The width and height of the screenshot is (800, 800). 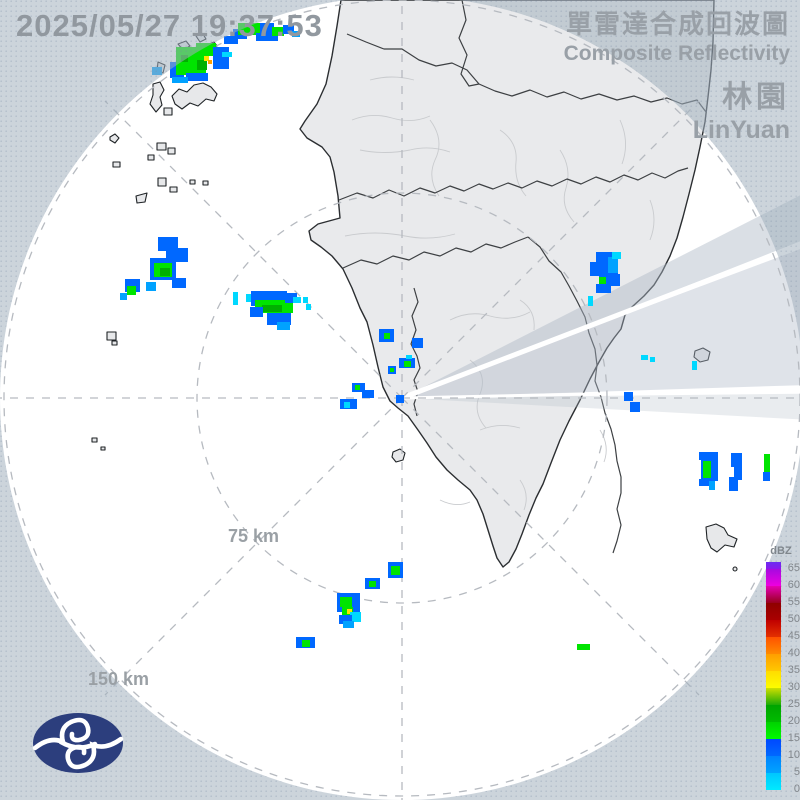 I want to click on colorbar-unit-label: dBZ, so click(x=781, y=551).